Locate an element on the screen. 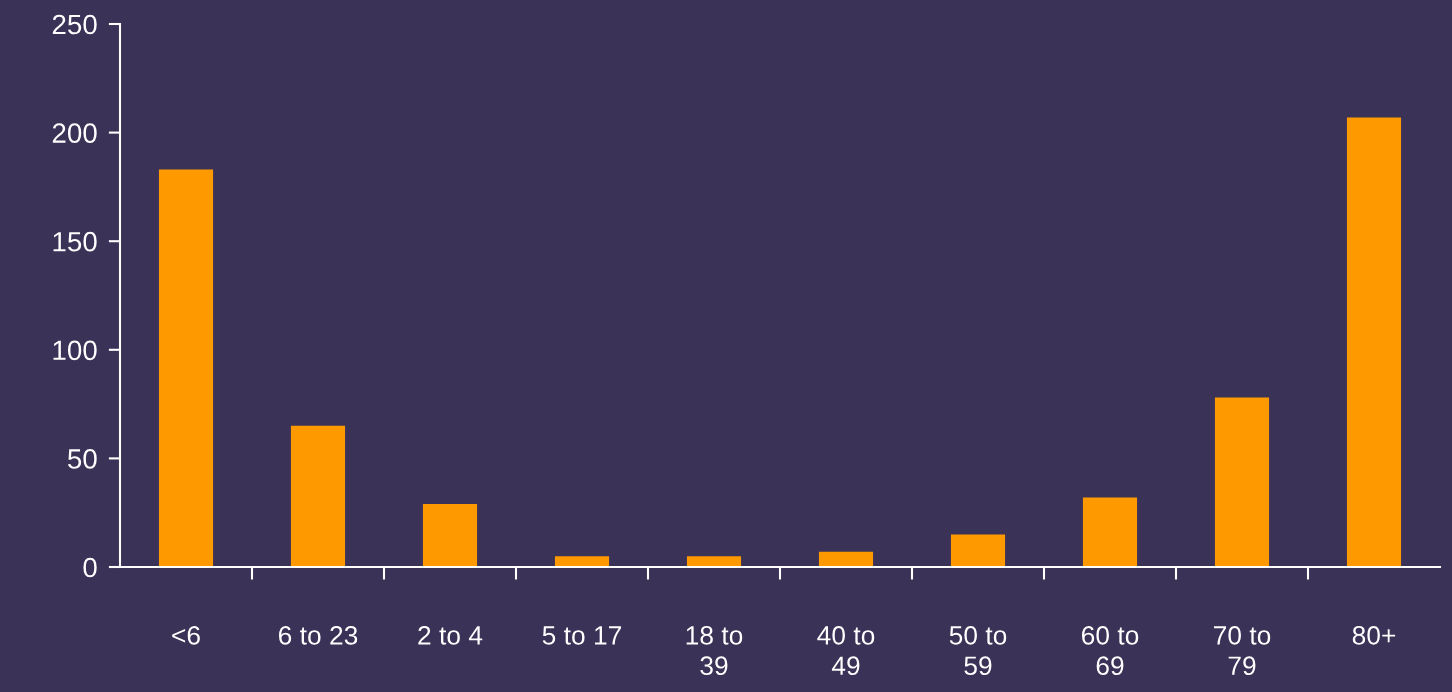 Image resolution: width=1452 pixels, height=692 pixels. x-tick-label: 2 to 4 is located at coordinates (450, 635).